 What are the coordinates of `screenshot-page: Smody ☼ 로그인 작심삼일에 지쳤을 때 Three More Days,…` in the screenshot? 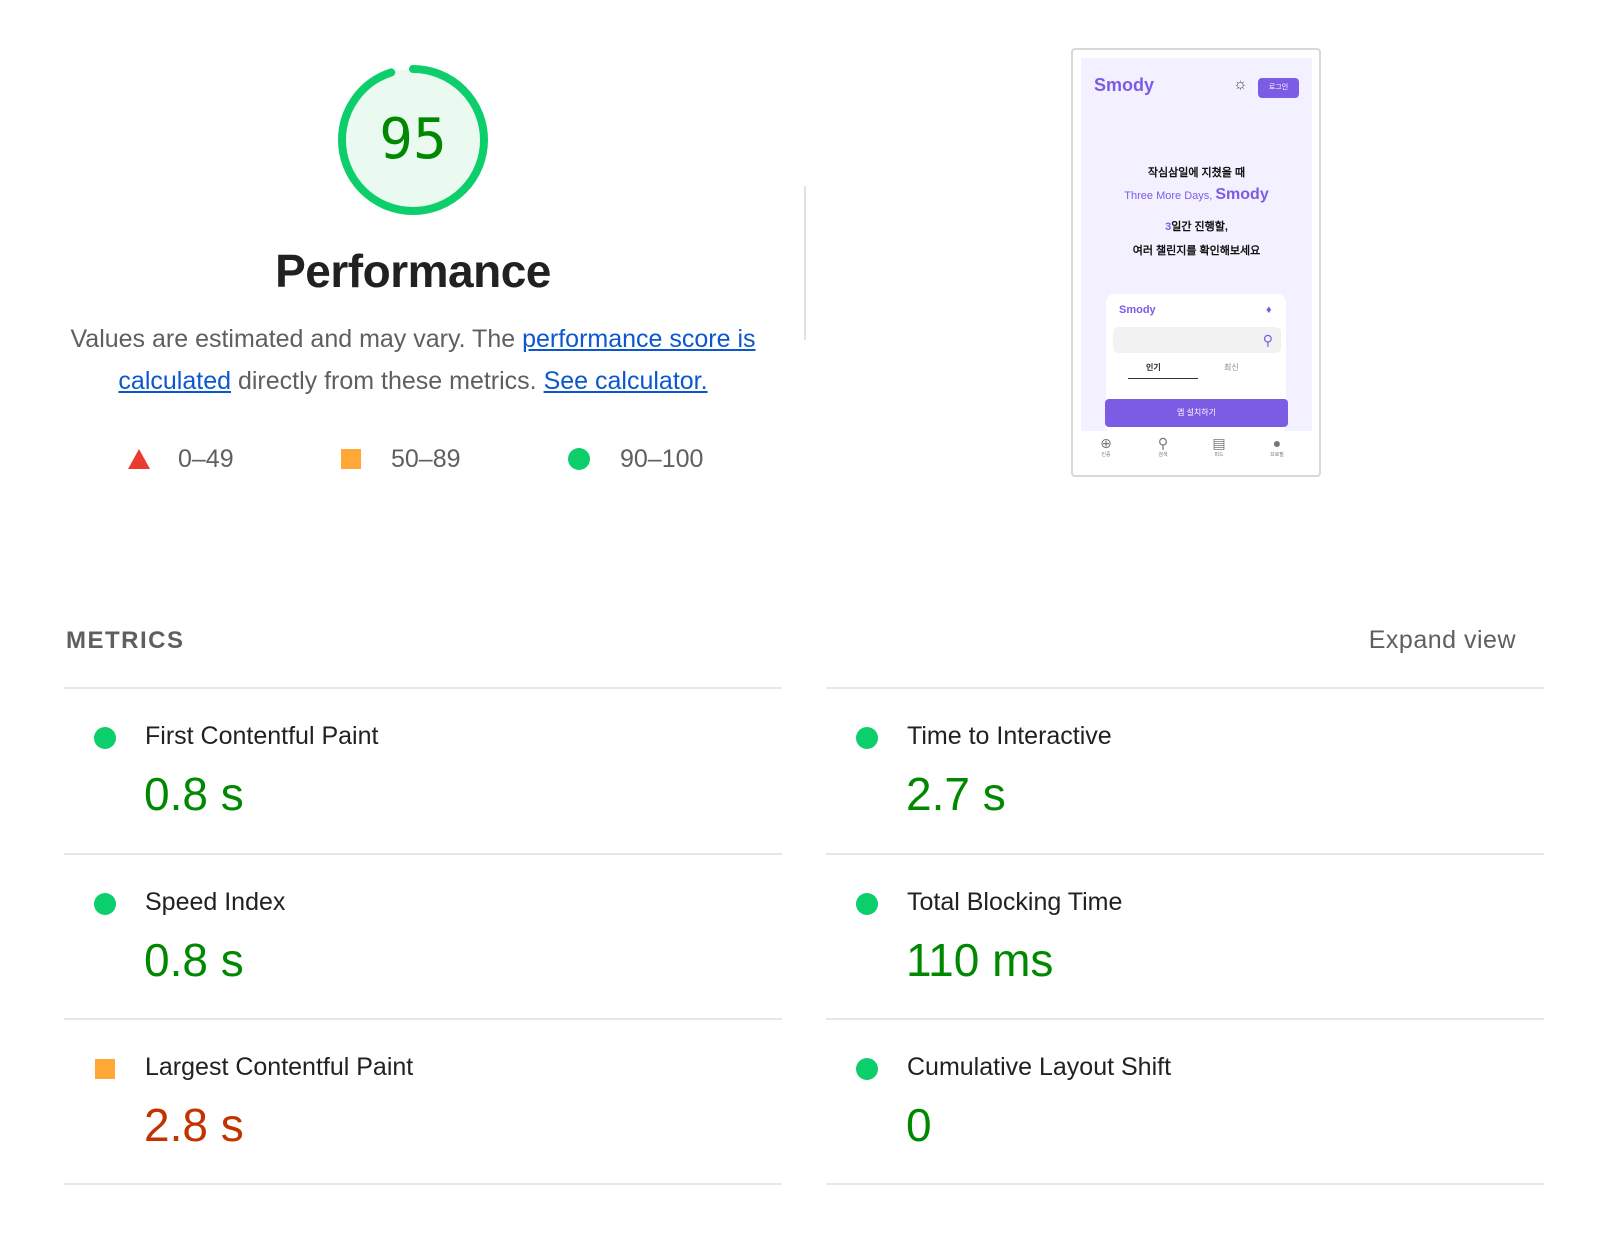 It's located at (1196, 263).